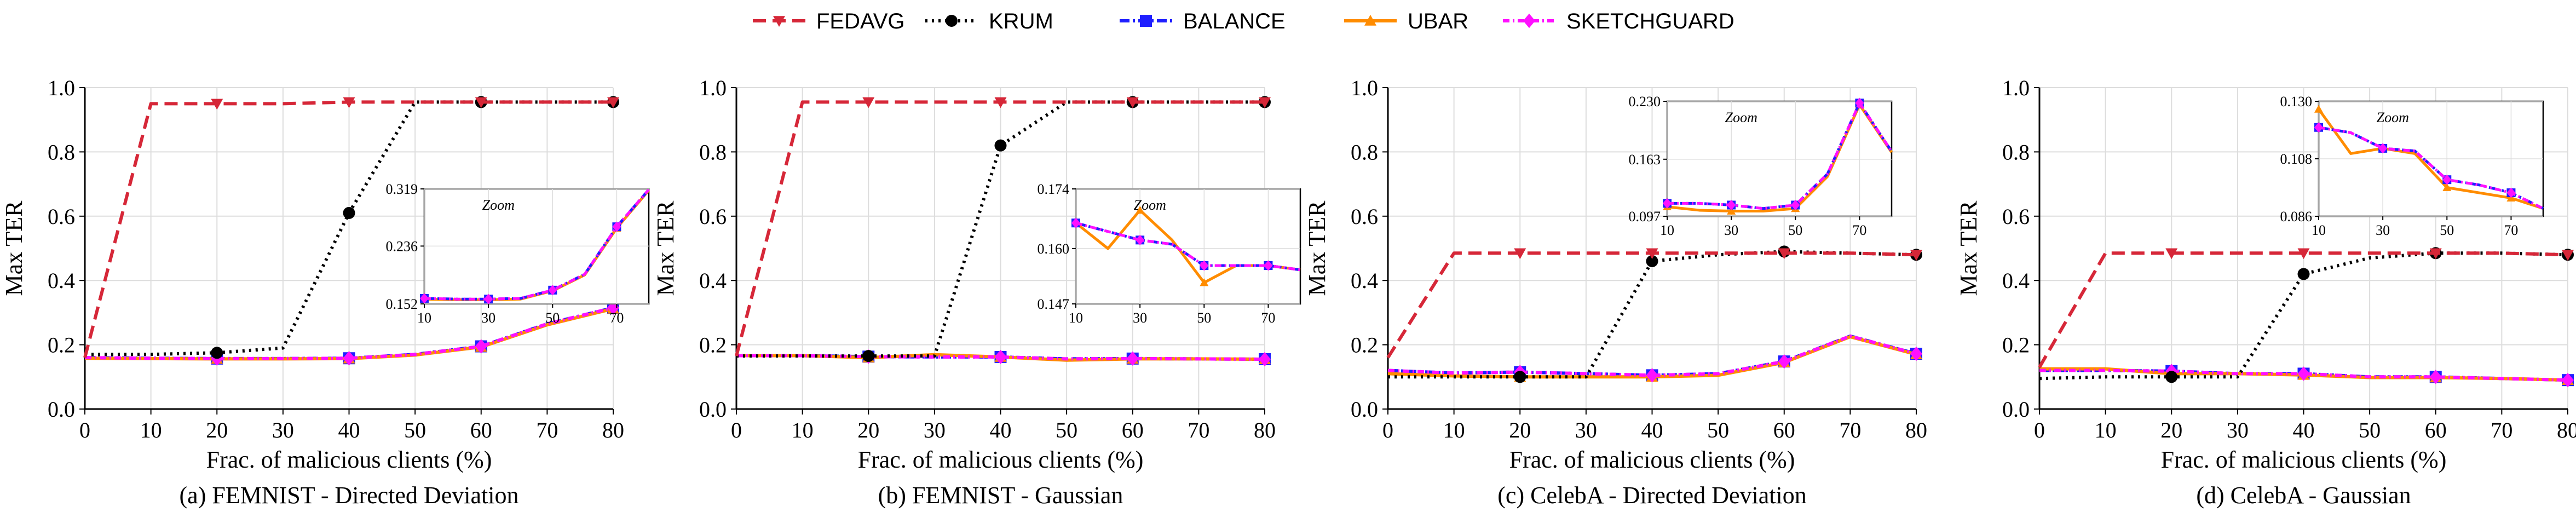  What do you see at coordinates (1265, 430) in the screenshot?
I see `x-tick-label: 80` at bounding box center [1265, 430].